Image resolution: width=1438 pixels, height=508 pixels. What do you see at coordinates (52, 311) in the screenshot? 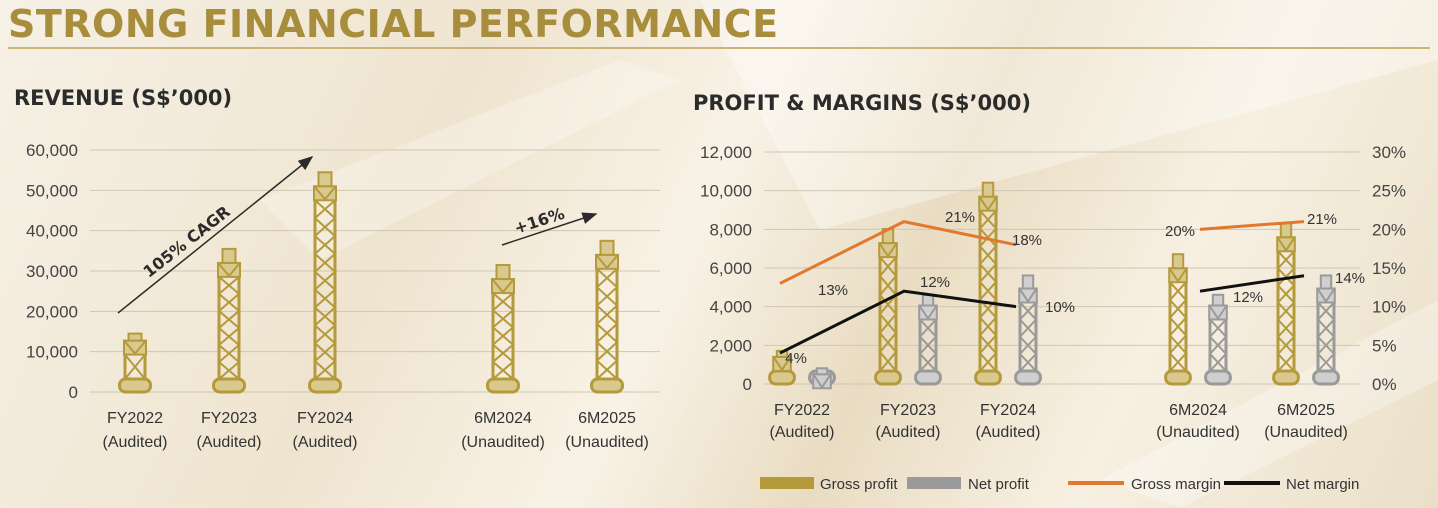
I see `revenue-y-tick-label: 20,000` at bounding box center [52, 311].